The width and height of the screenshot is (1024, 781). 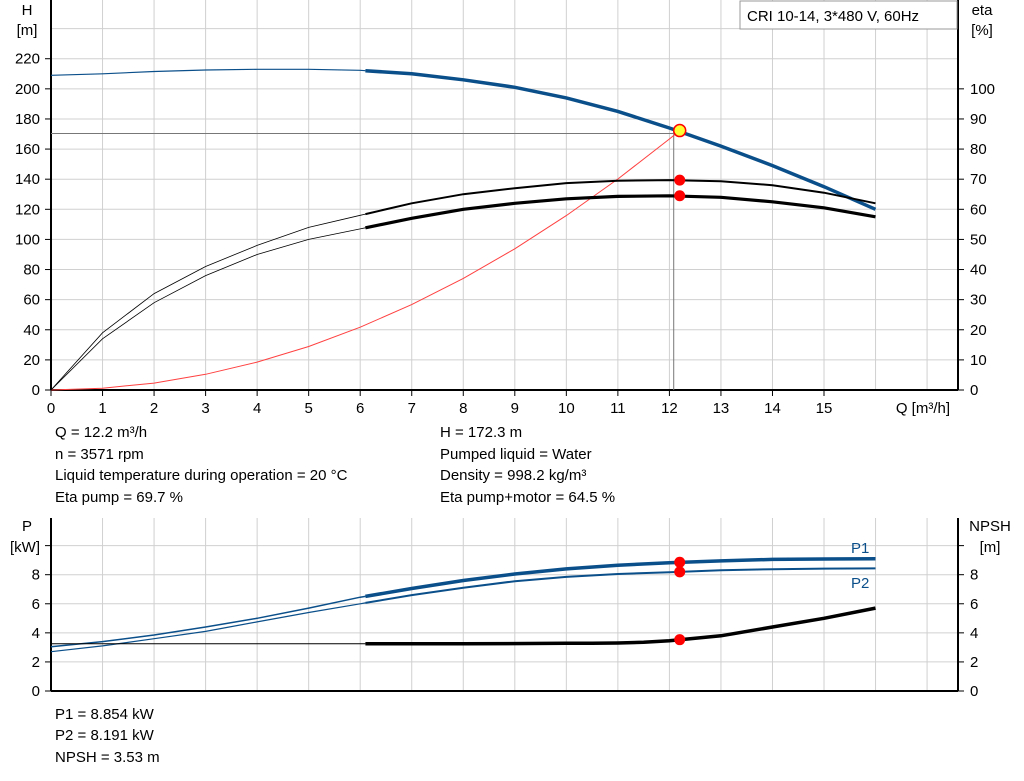 What do you see at coordinates (978, 330) in the screenshot?
I see `y2-tick-label: 20` at bounding box center [978, 330].